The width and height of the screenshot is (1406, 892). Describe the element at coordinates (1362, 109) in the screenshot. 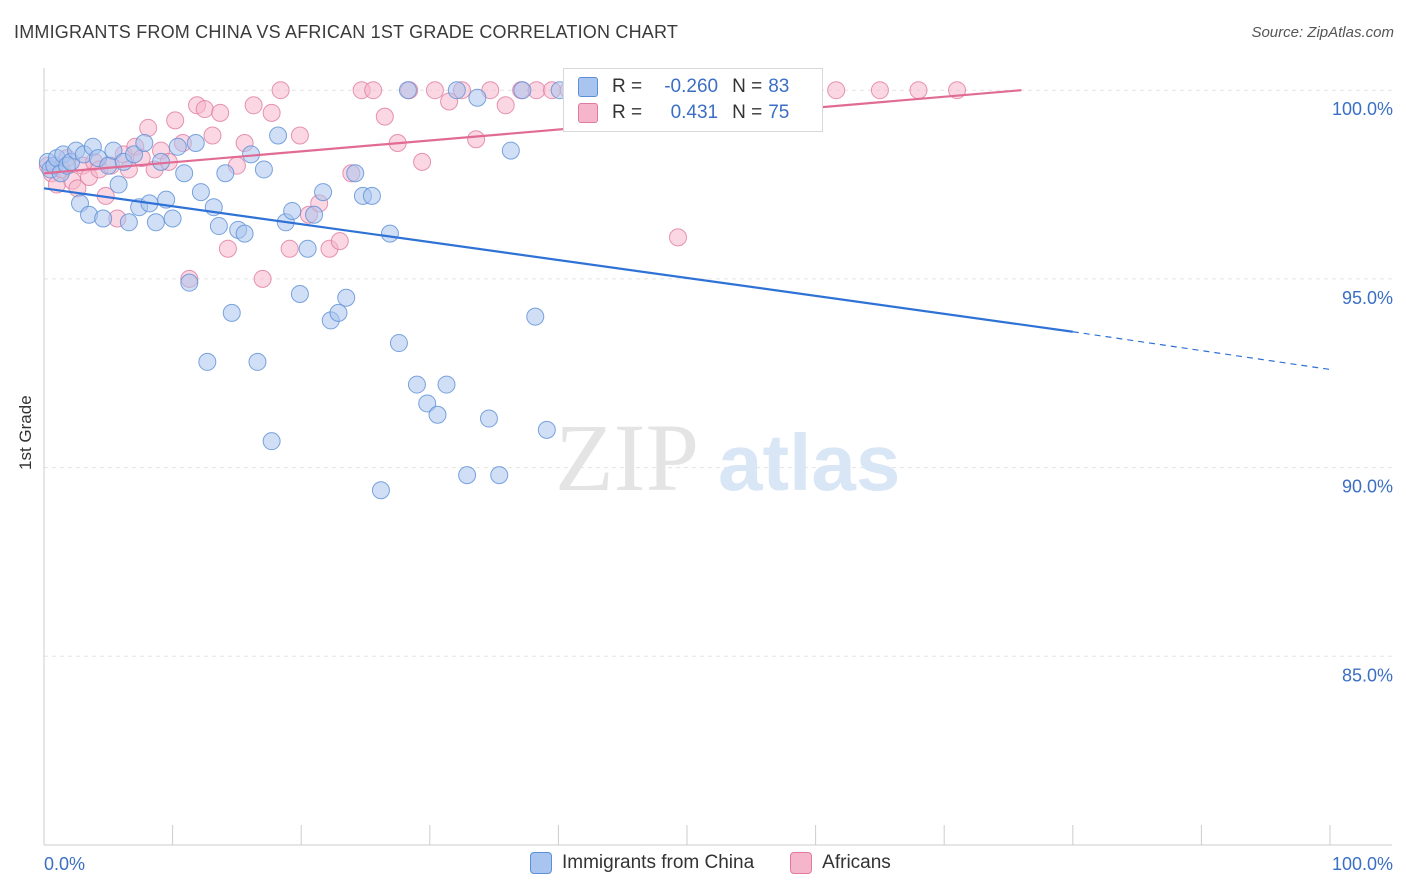

I see `y-tick-label-3: 100.0%` at that location.